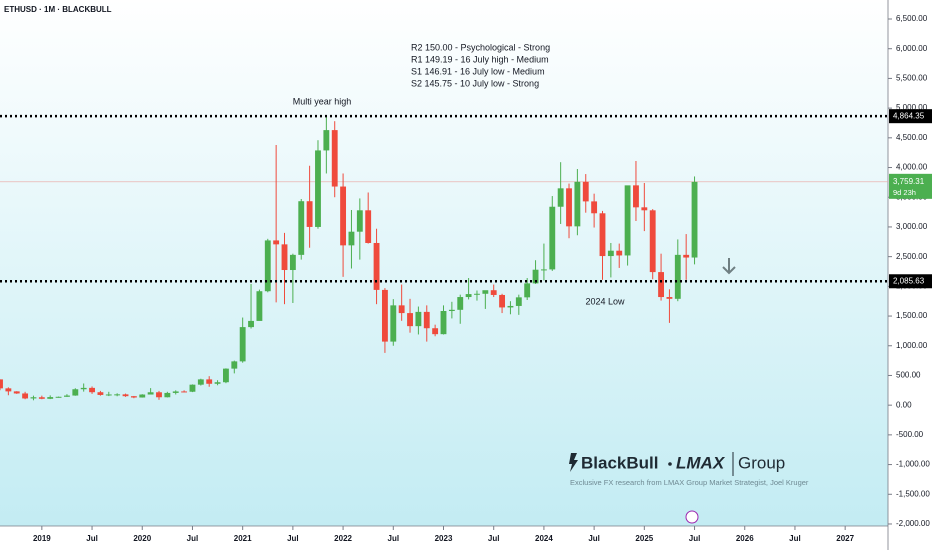 Image resolution: width=932 pixels, height=550 pixels. I want to click on y-tick-label: 4,500.00, so click(912, 137).